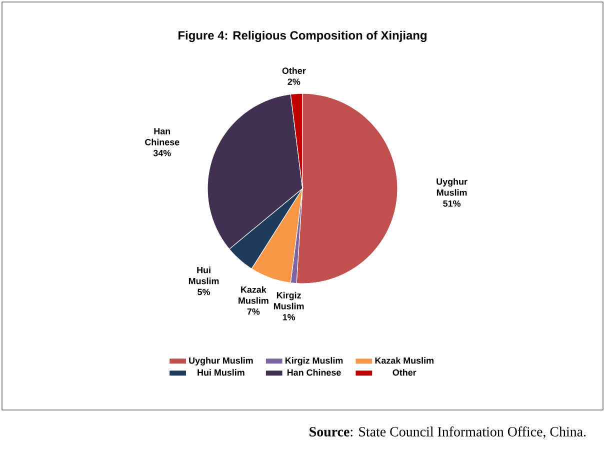 The image size is (605, 450). Describe the element at coordinates (404, 360) in the screenshot. I see `legend-label: Kazak Muslim` at that location.